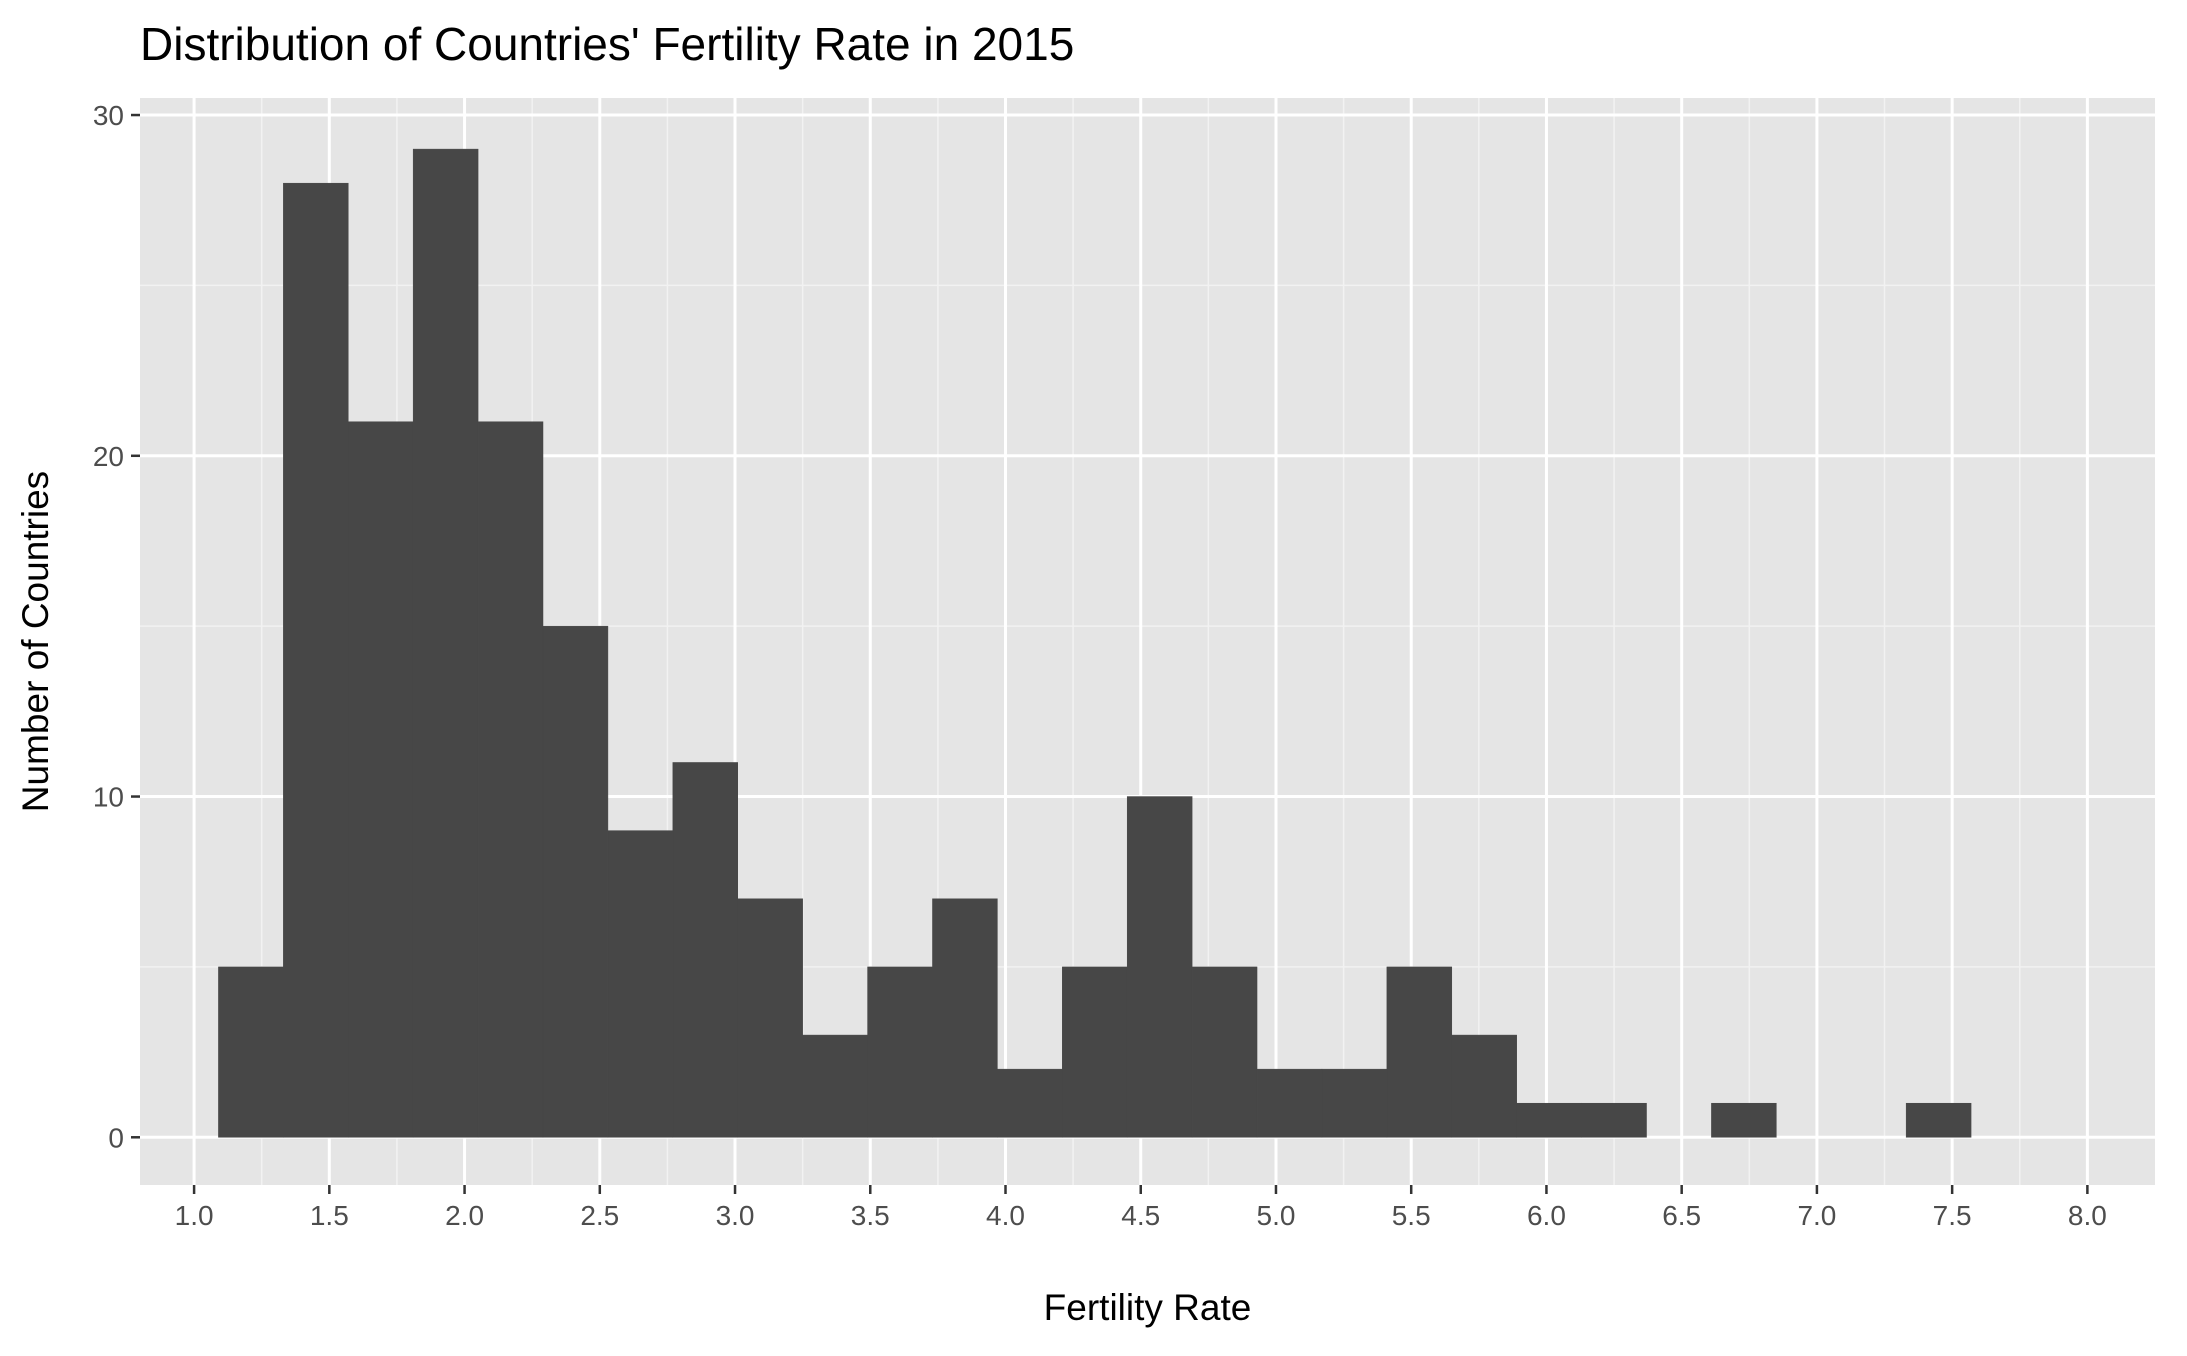  Describe the element at coordinates (1681, 1215) in the screenshot. I see `x-tick-label: 6.5` at that location.